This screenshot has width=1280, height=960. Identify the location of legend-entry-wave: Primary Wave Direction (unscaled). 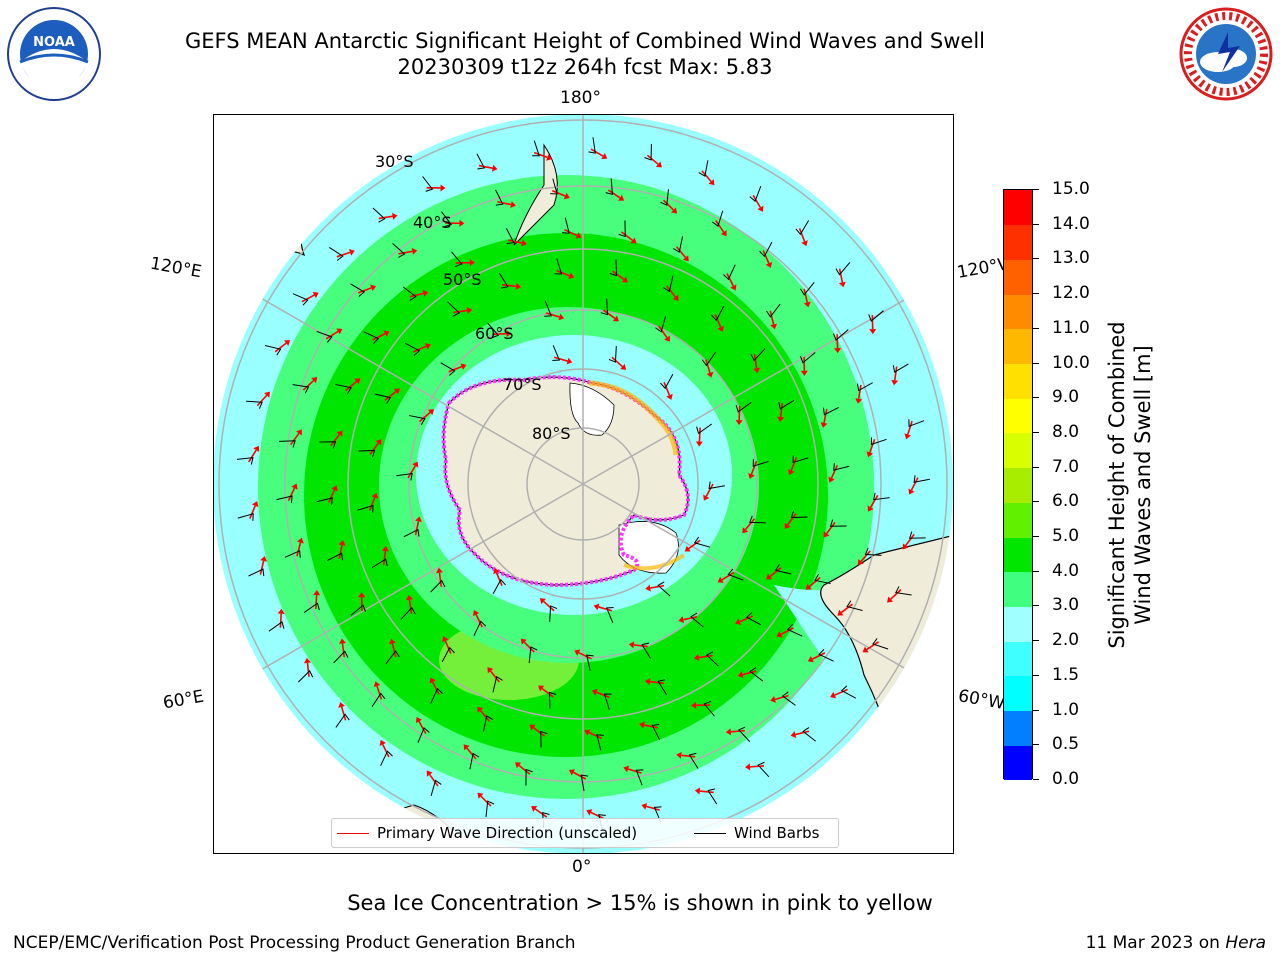
(487, 833).